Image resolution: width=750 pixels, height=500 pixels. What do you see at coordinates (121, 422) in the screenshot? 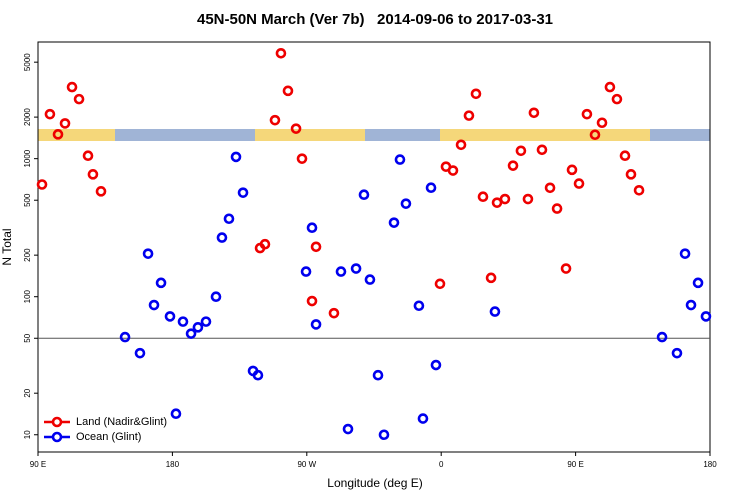
I see `legend-label: Land (Nadir&Glint)` at bounding box center [121, 422].